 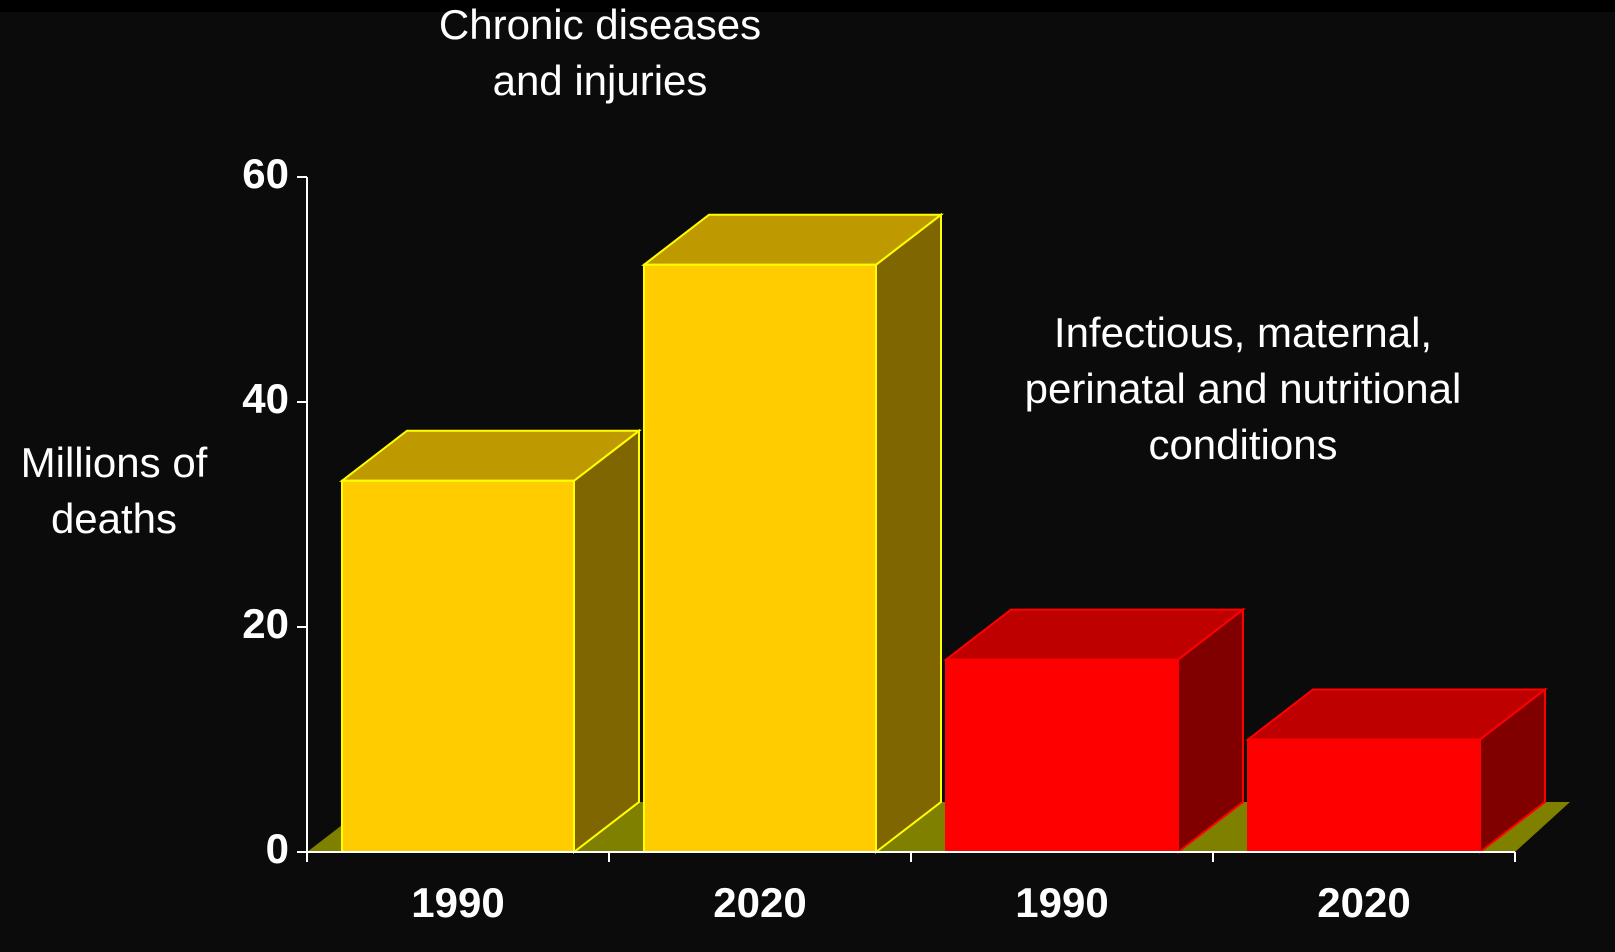 What do you see at coordinates (277, 848) in the screenshot?
I see `y-tick-label: 0` at bounding box center [277, 848].